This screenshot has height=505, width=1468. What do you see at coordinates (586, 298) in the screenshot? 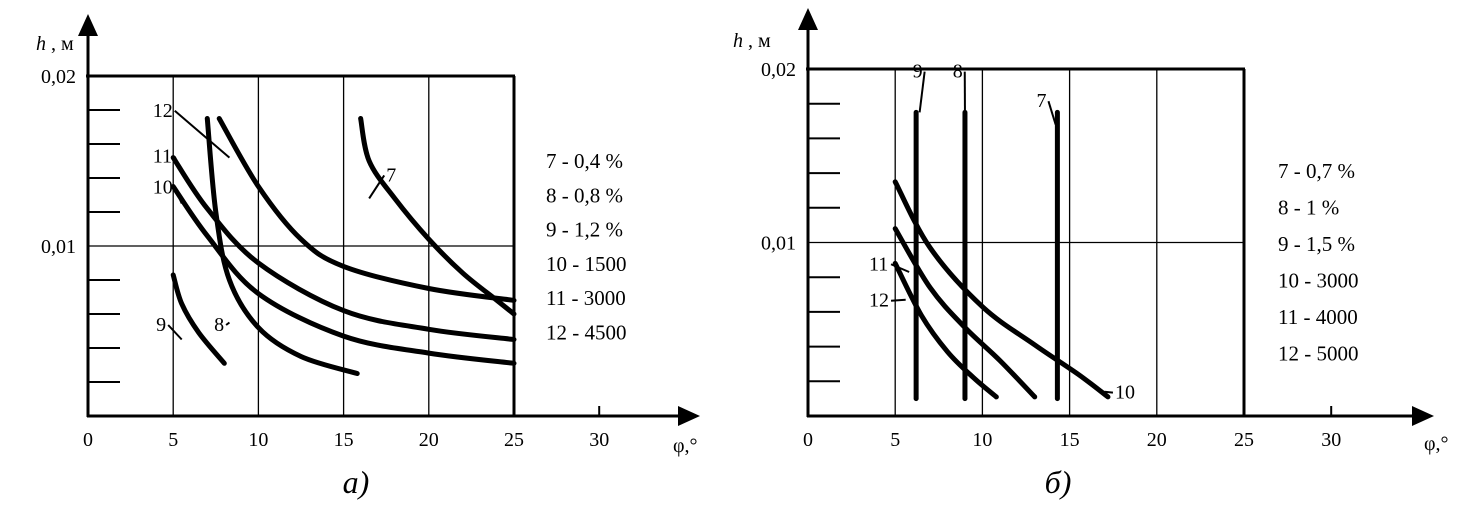
I see `legend-entry: 11 - 3000` at bounding box center [586, 298].